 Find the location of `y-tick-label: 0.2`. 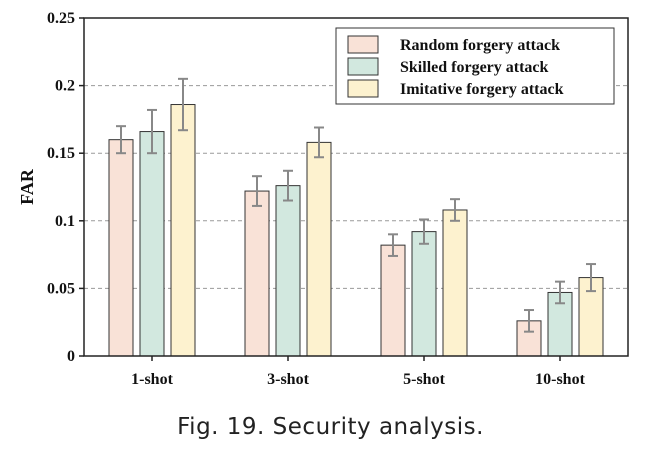

y-tick-label: 0.2 is located at coordinates (65, 86).